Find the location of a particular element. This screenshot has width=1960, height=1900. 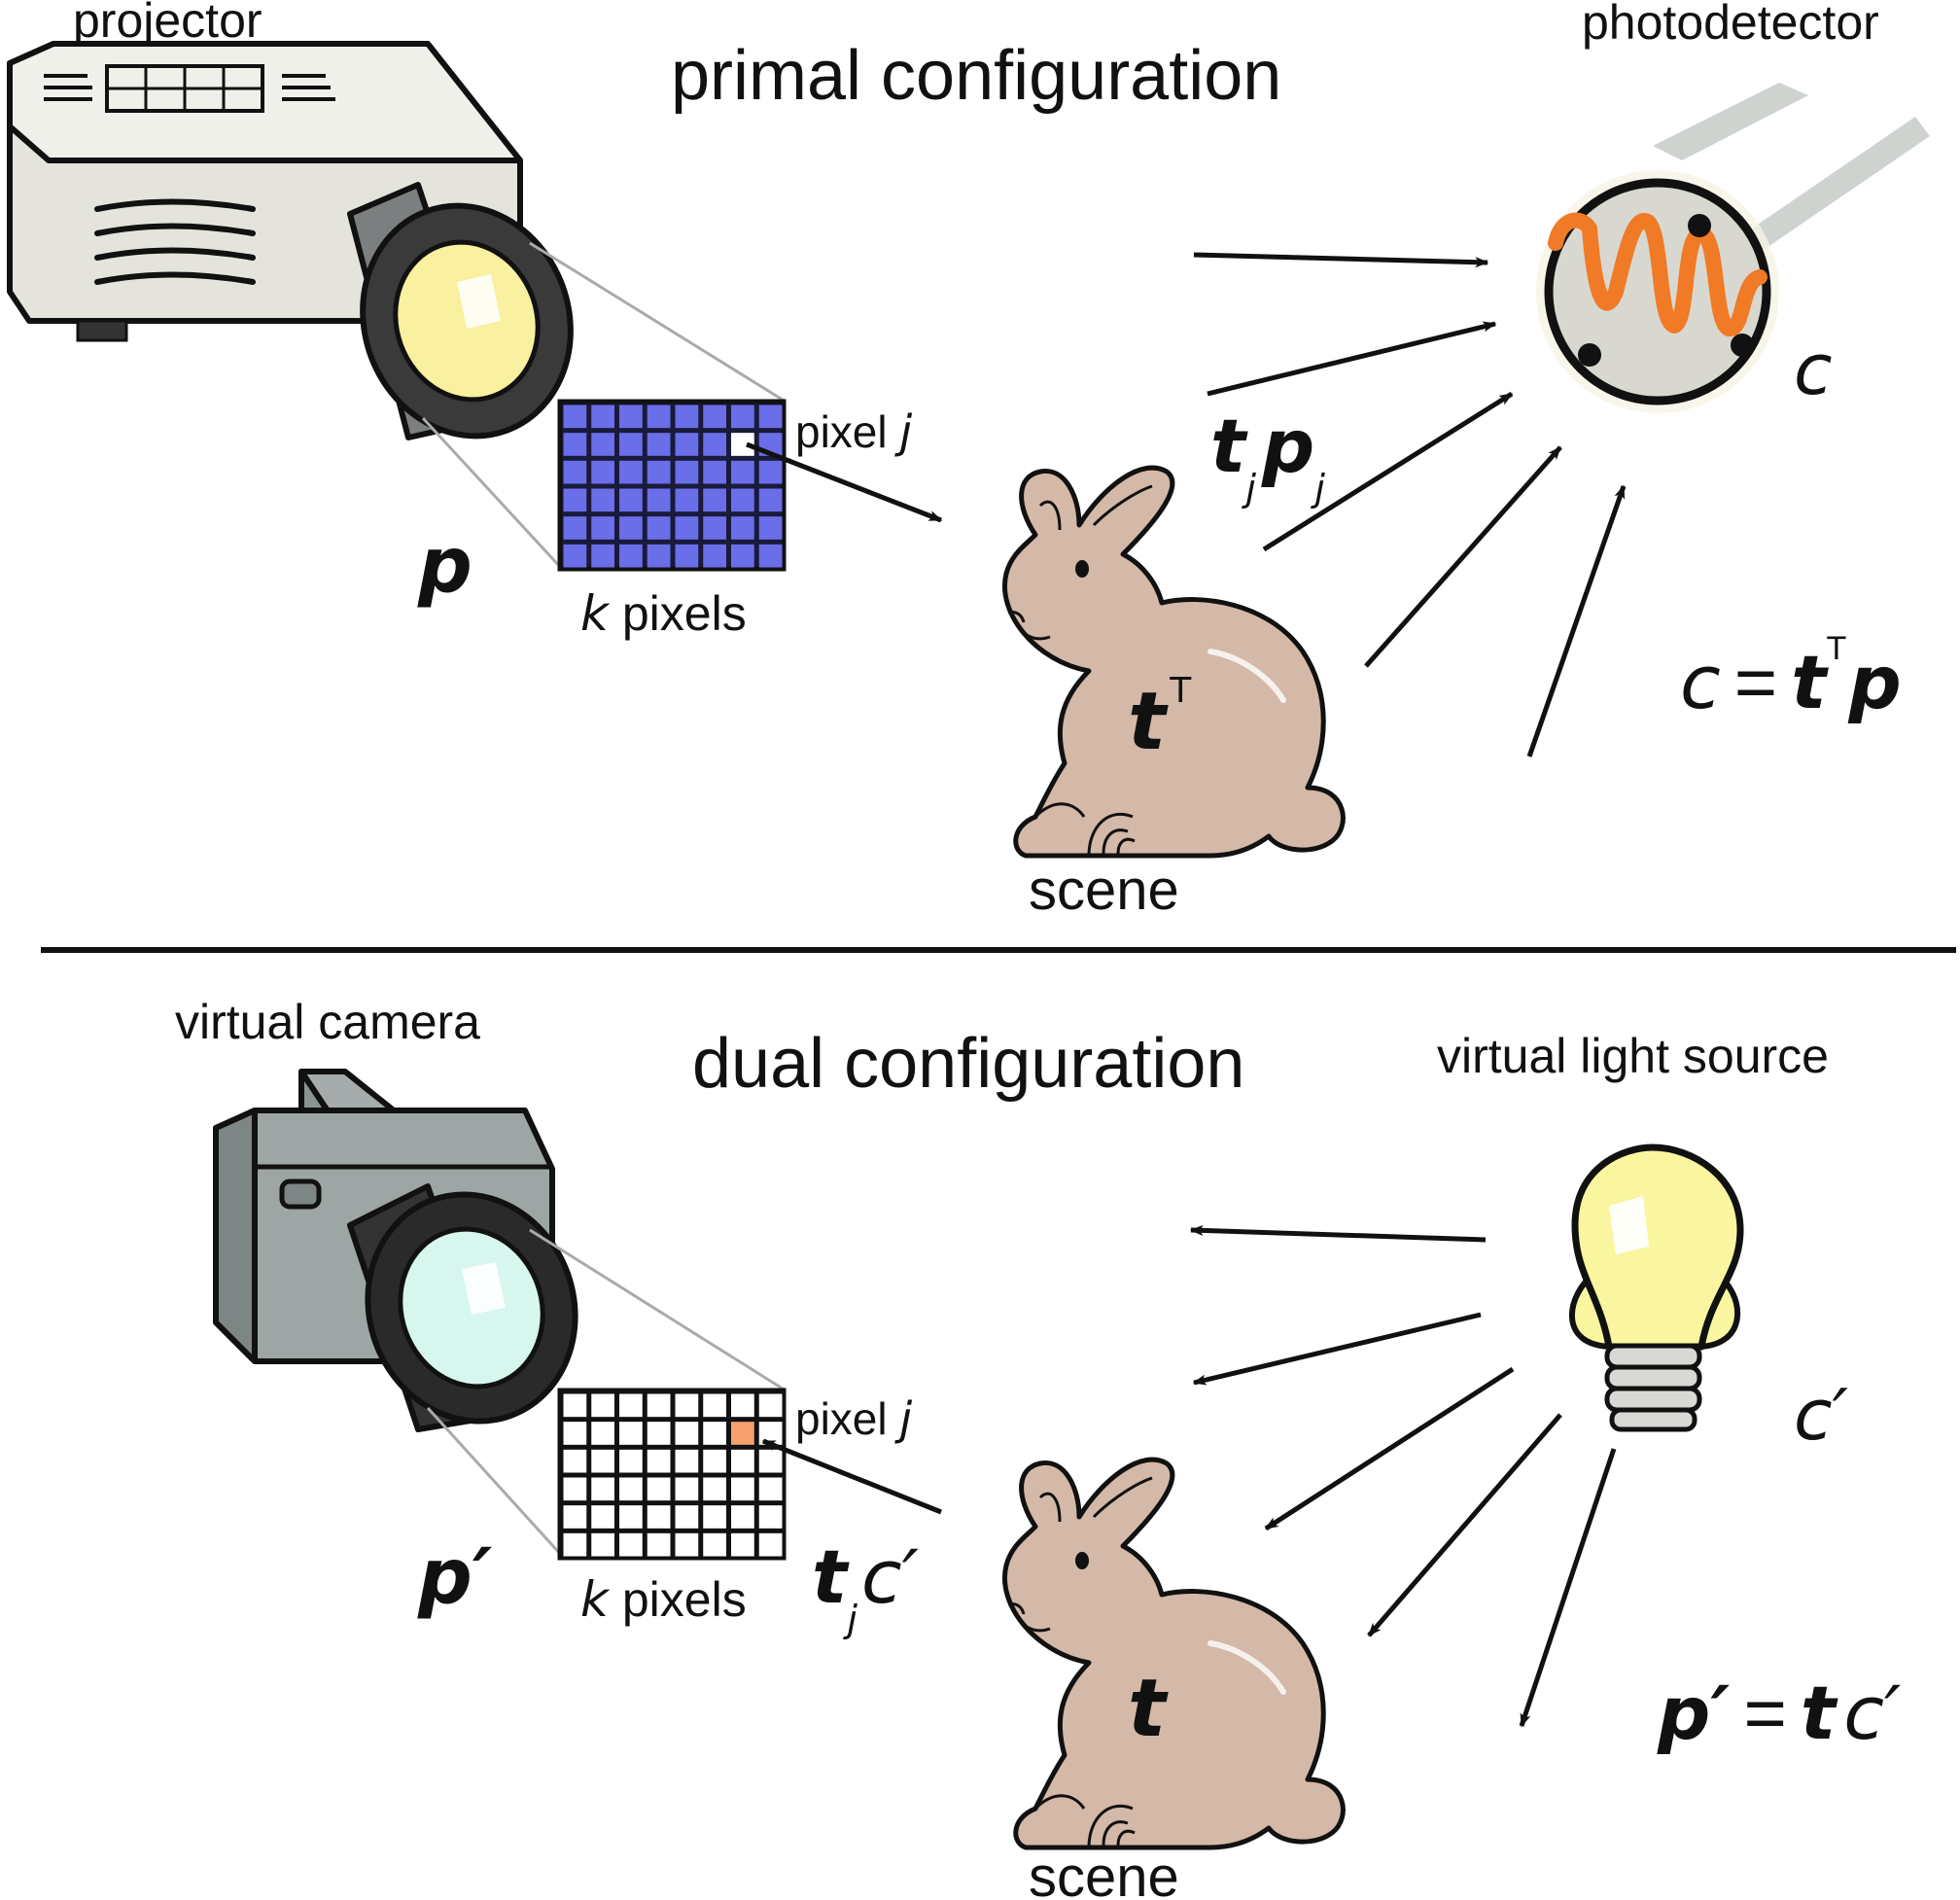

virtual-light-source-label: virtual light source is located at coordinates (1633, 1056).